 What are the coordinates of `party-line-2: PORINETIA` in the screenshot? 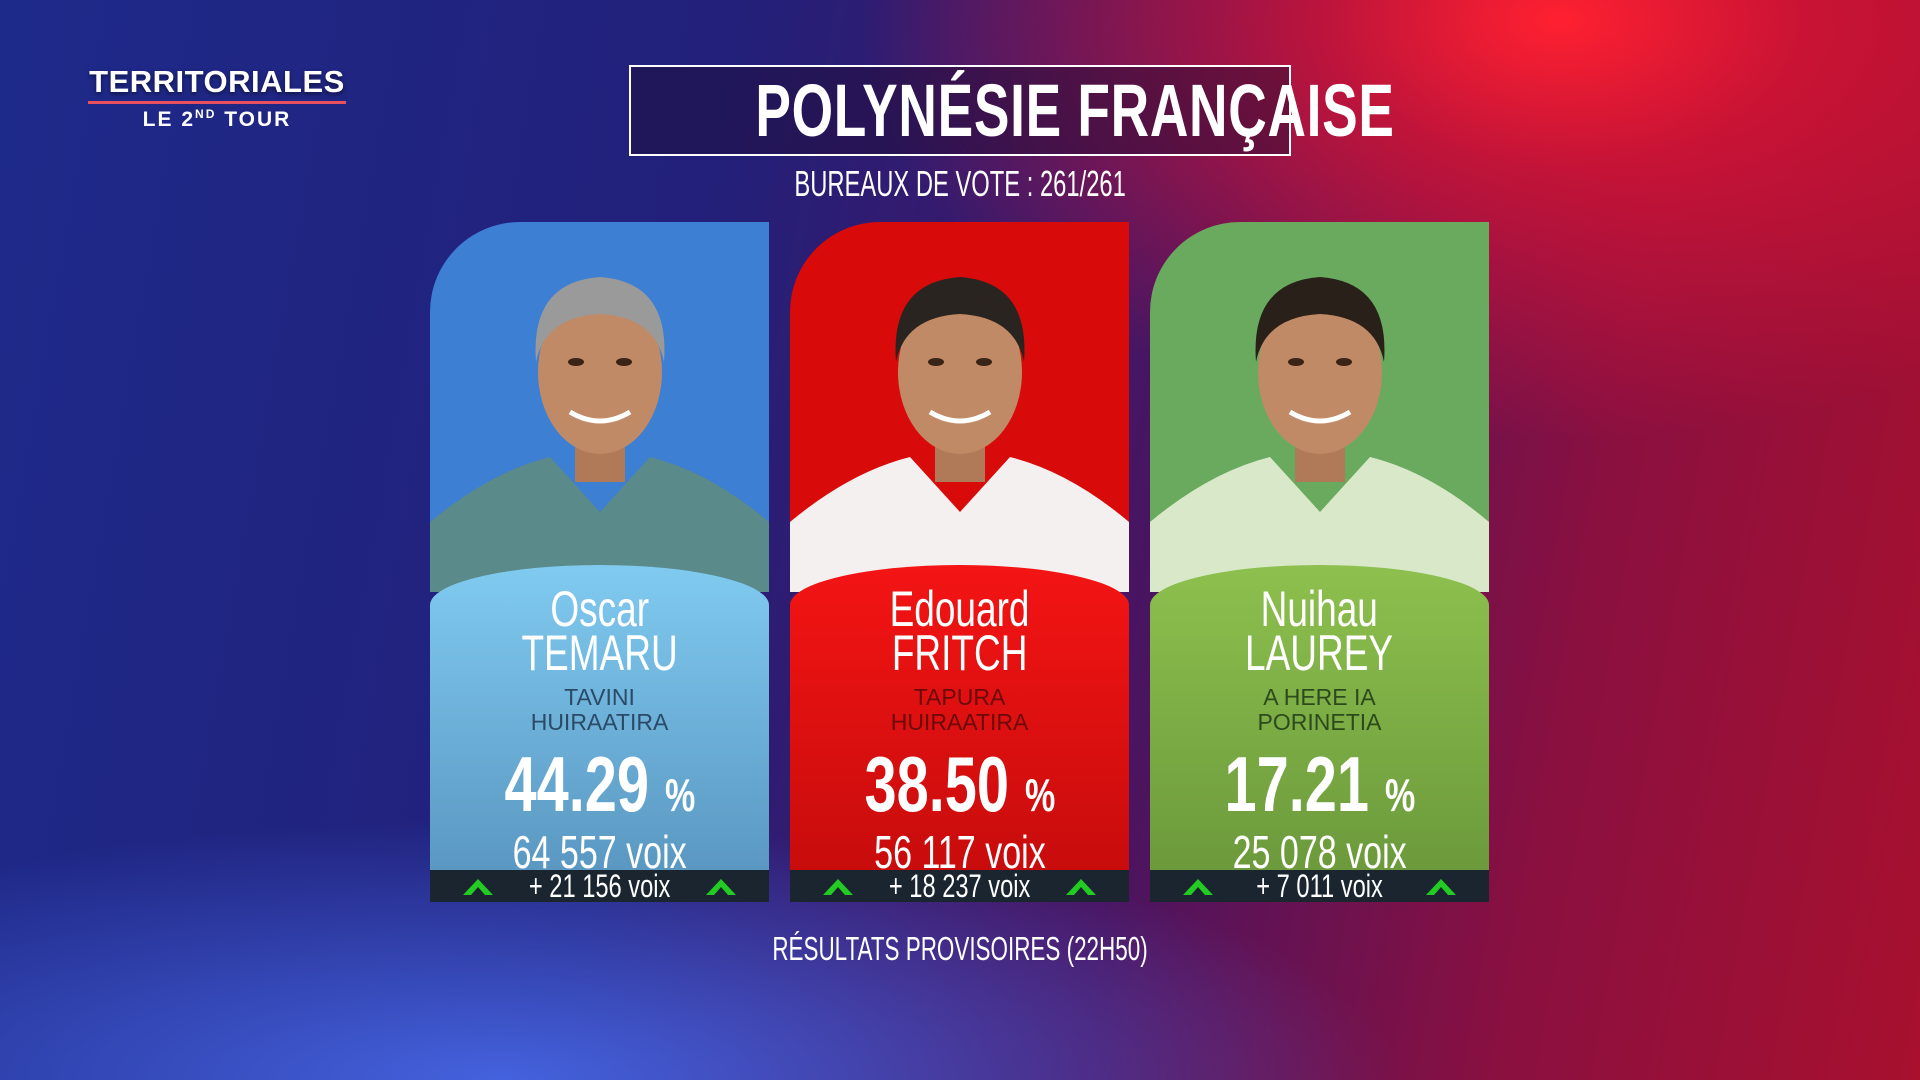 It's located at (1319, 722).